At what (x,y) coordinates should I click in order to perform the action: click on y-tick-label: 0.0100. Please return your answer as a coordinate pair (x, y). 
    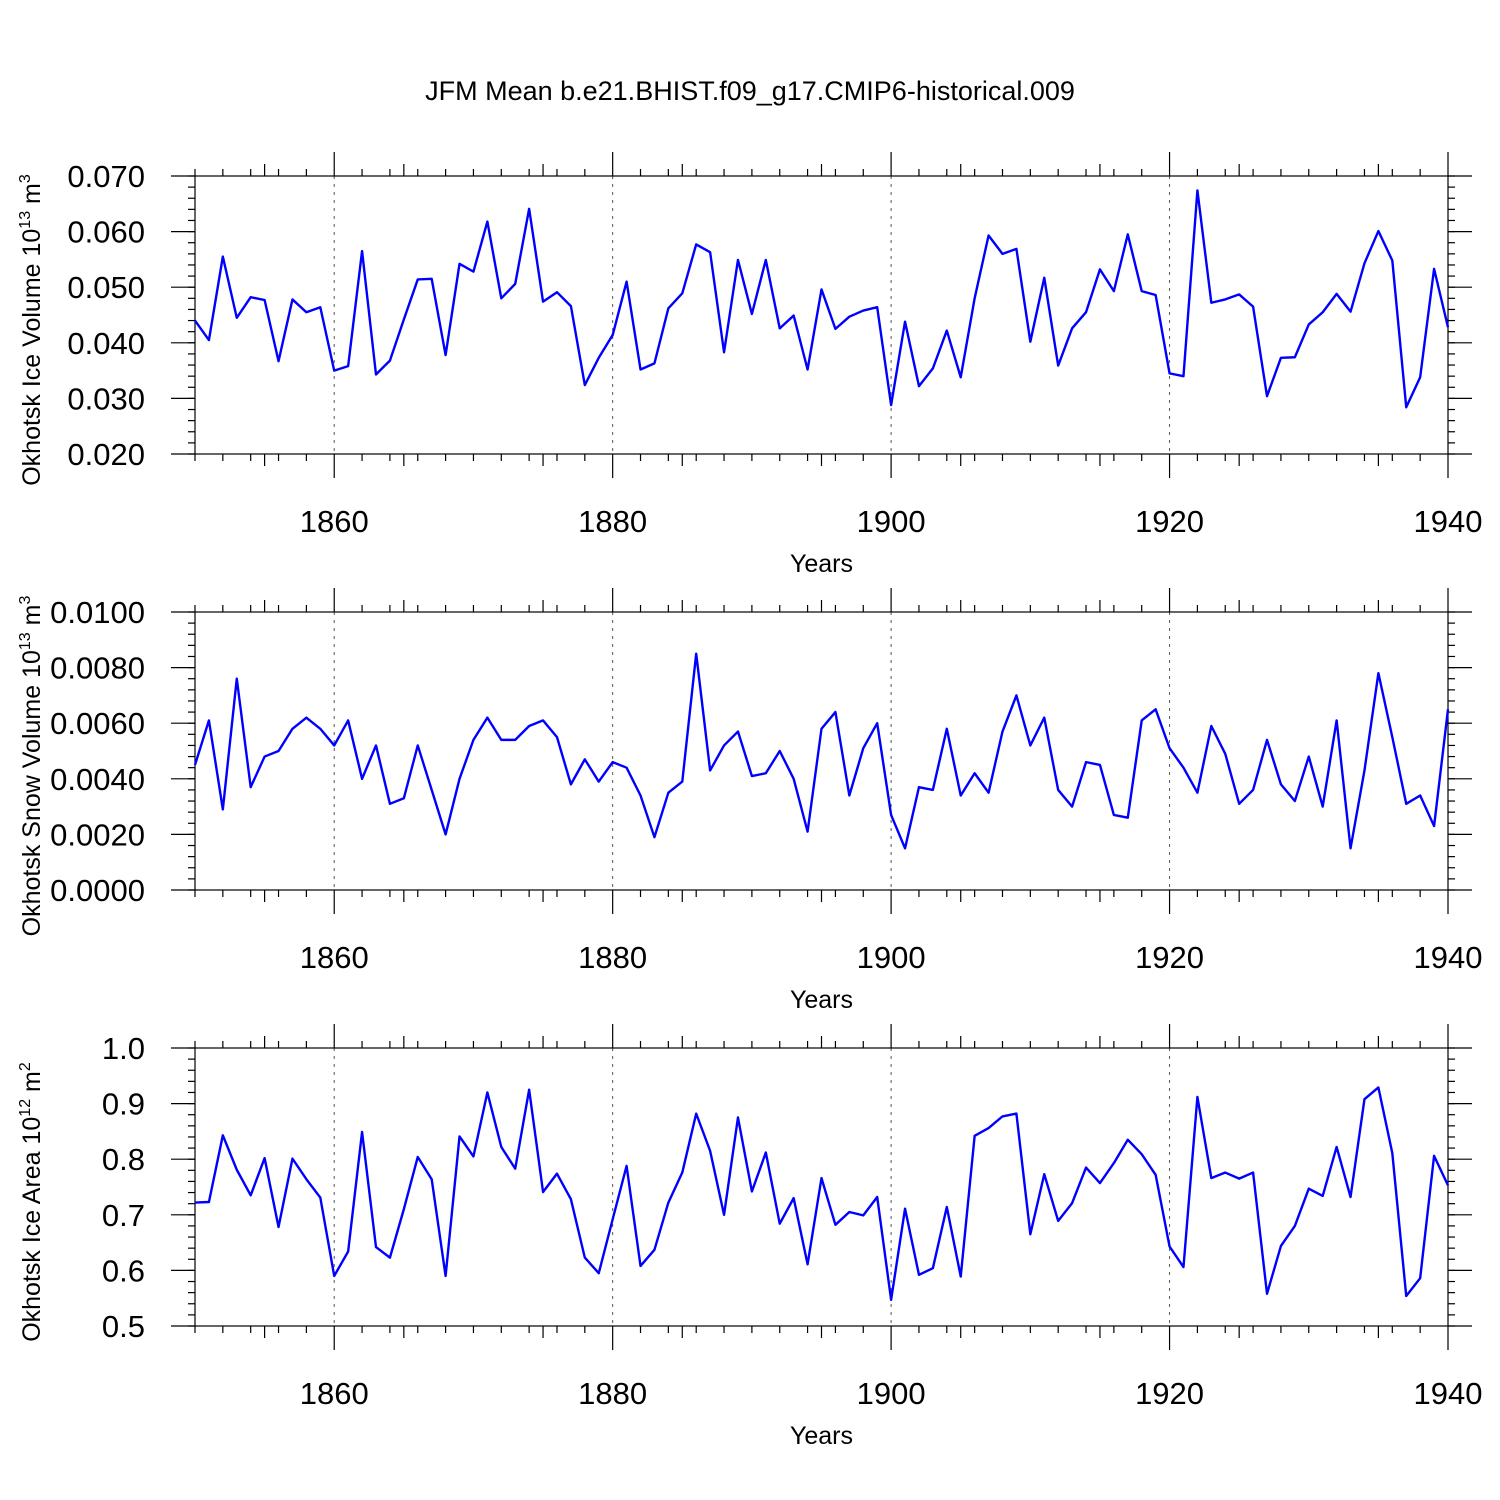
    Looking at the image, I should click on (97, 612).